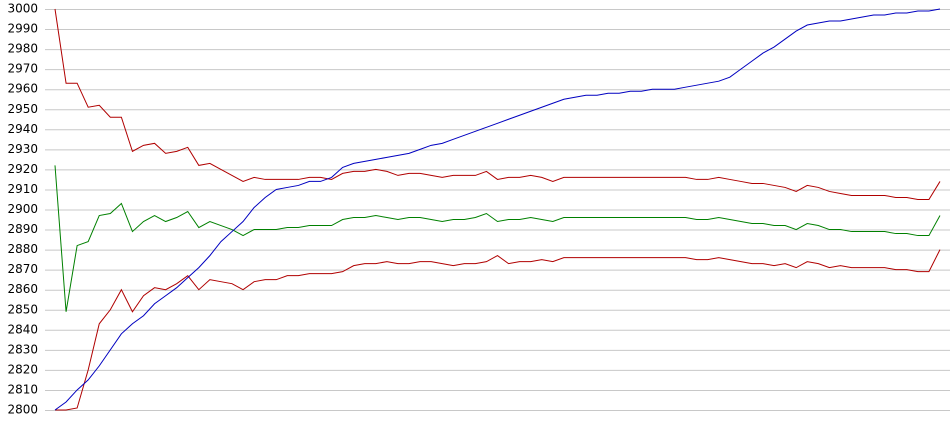 The image size is (950, 435). What do you see at coordinates (22, 109) in the screenshot?
I see `y-tick-label: 2950` at bounding box center [22, 109].